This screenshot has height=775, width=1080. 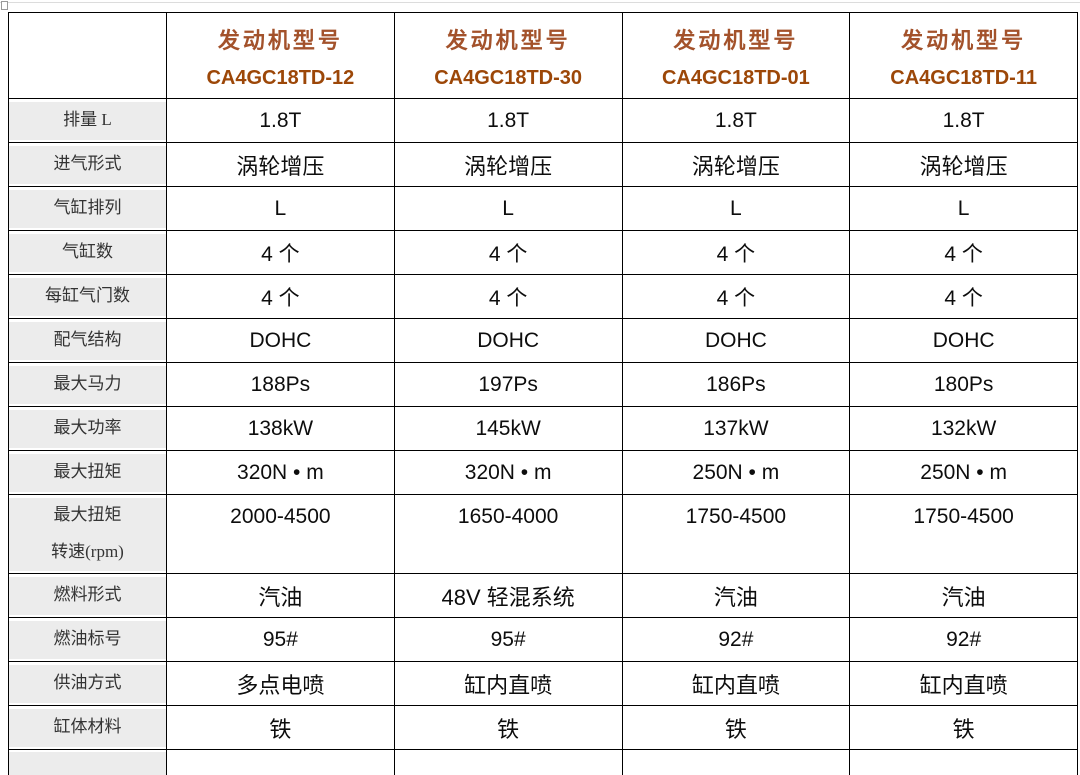 I want to click on header-cell-model-4: 发动机型号 CA4GC18TD-11, so click(x=963, y=55).